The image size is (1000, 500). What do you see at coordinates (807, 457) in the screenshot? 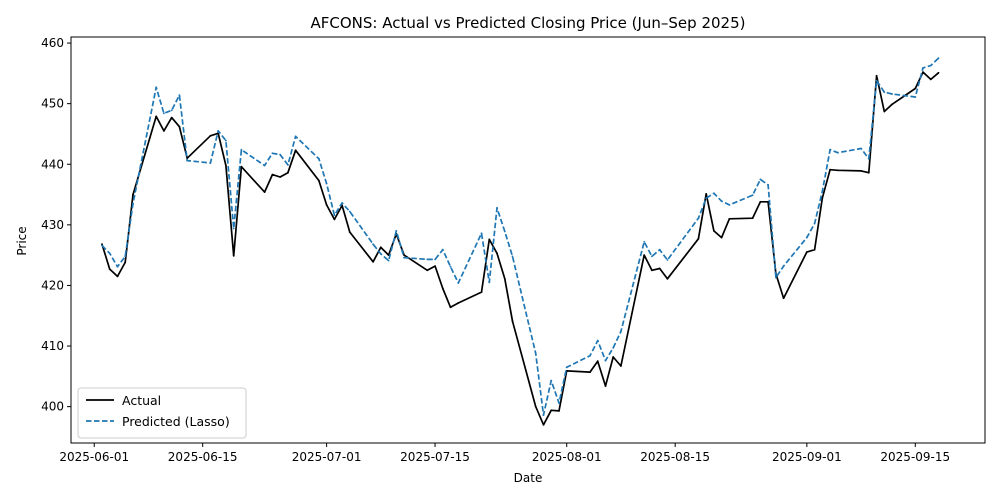
I see `x-tick-label: 2025-09-01` at bounding box center [807, 457].